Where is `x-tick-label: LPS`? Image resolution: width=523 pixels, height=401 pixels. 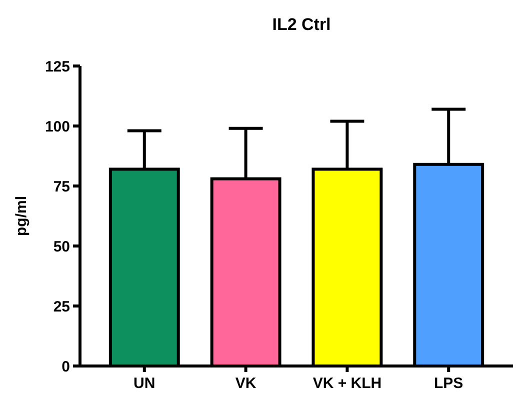
x-tick-label: LPS is located at coordinates (449, 383).